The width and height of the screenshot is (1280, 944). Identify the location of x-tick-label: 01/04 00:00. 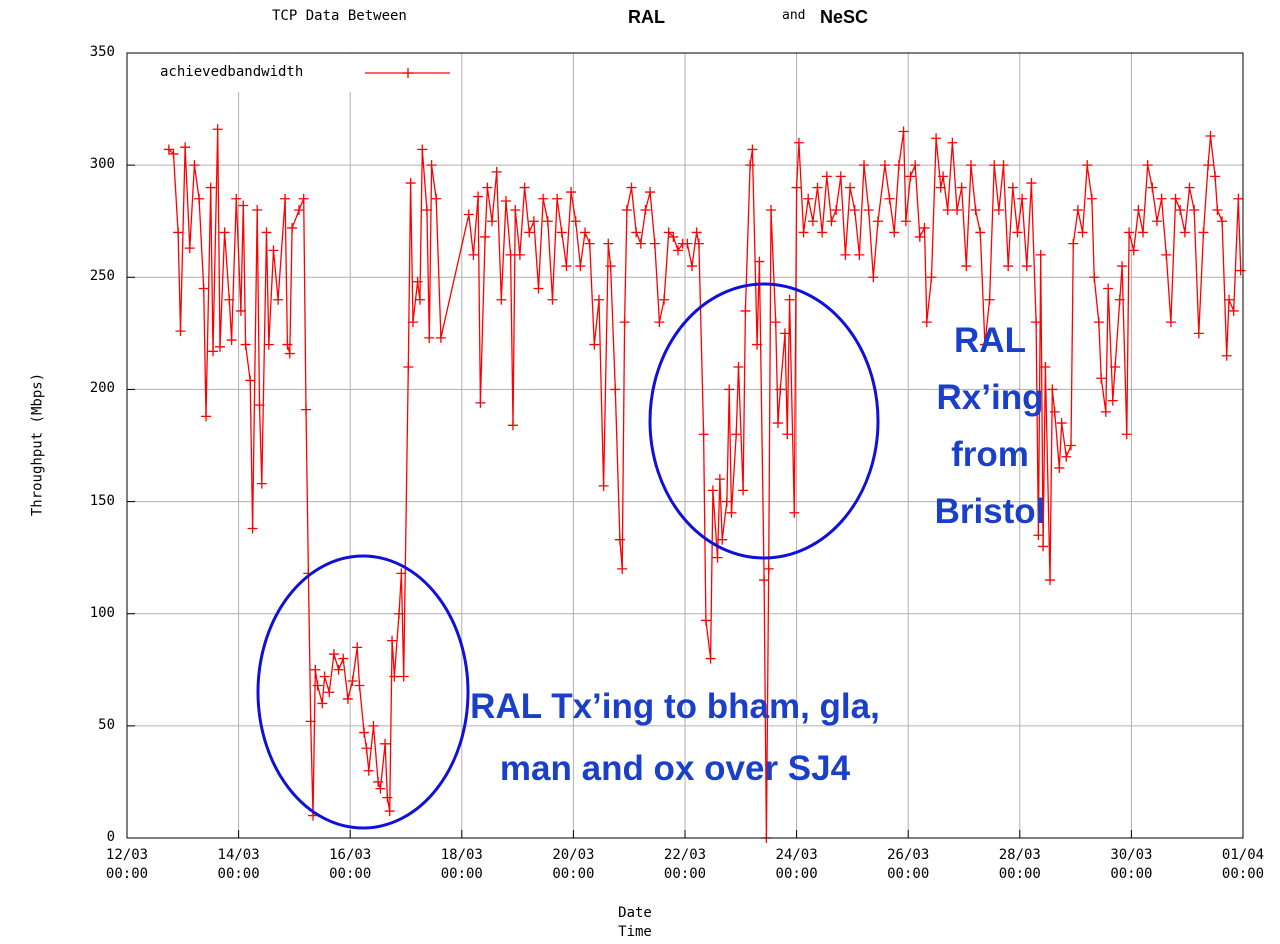
(1243, 864).